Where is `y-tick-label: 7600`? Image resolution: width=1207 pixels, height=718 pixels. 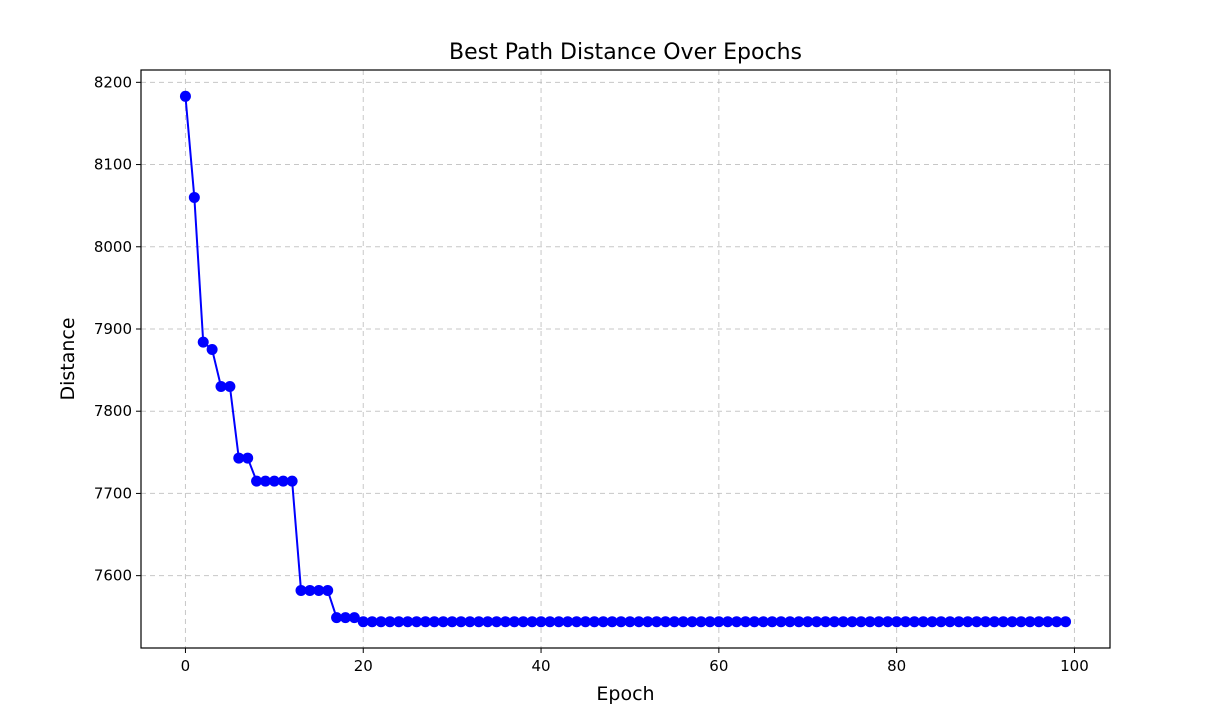
y-tick-label: 7600 is located at coordinates (113, 576).